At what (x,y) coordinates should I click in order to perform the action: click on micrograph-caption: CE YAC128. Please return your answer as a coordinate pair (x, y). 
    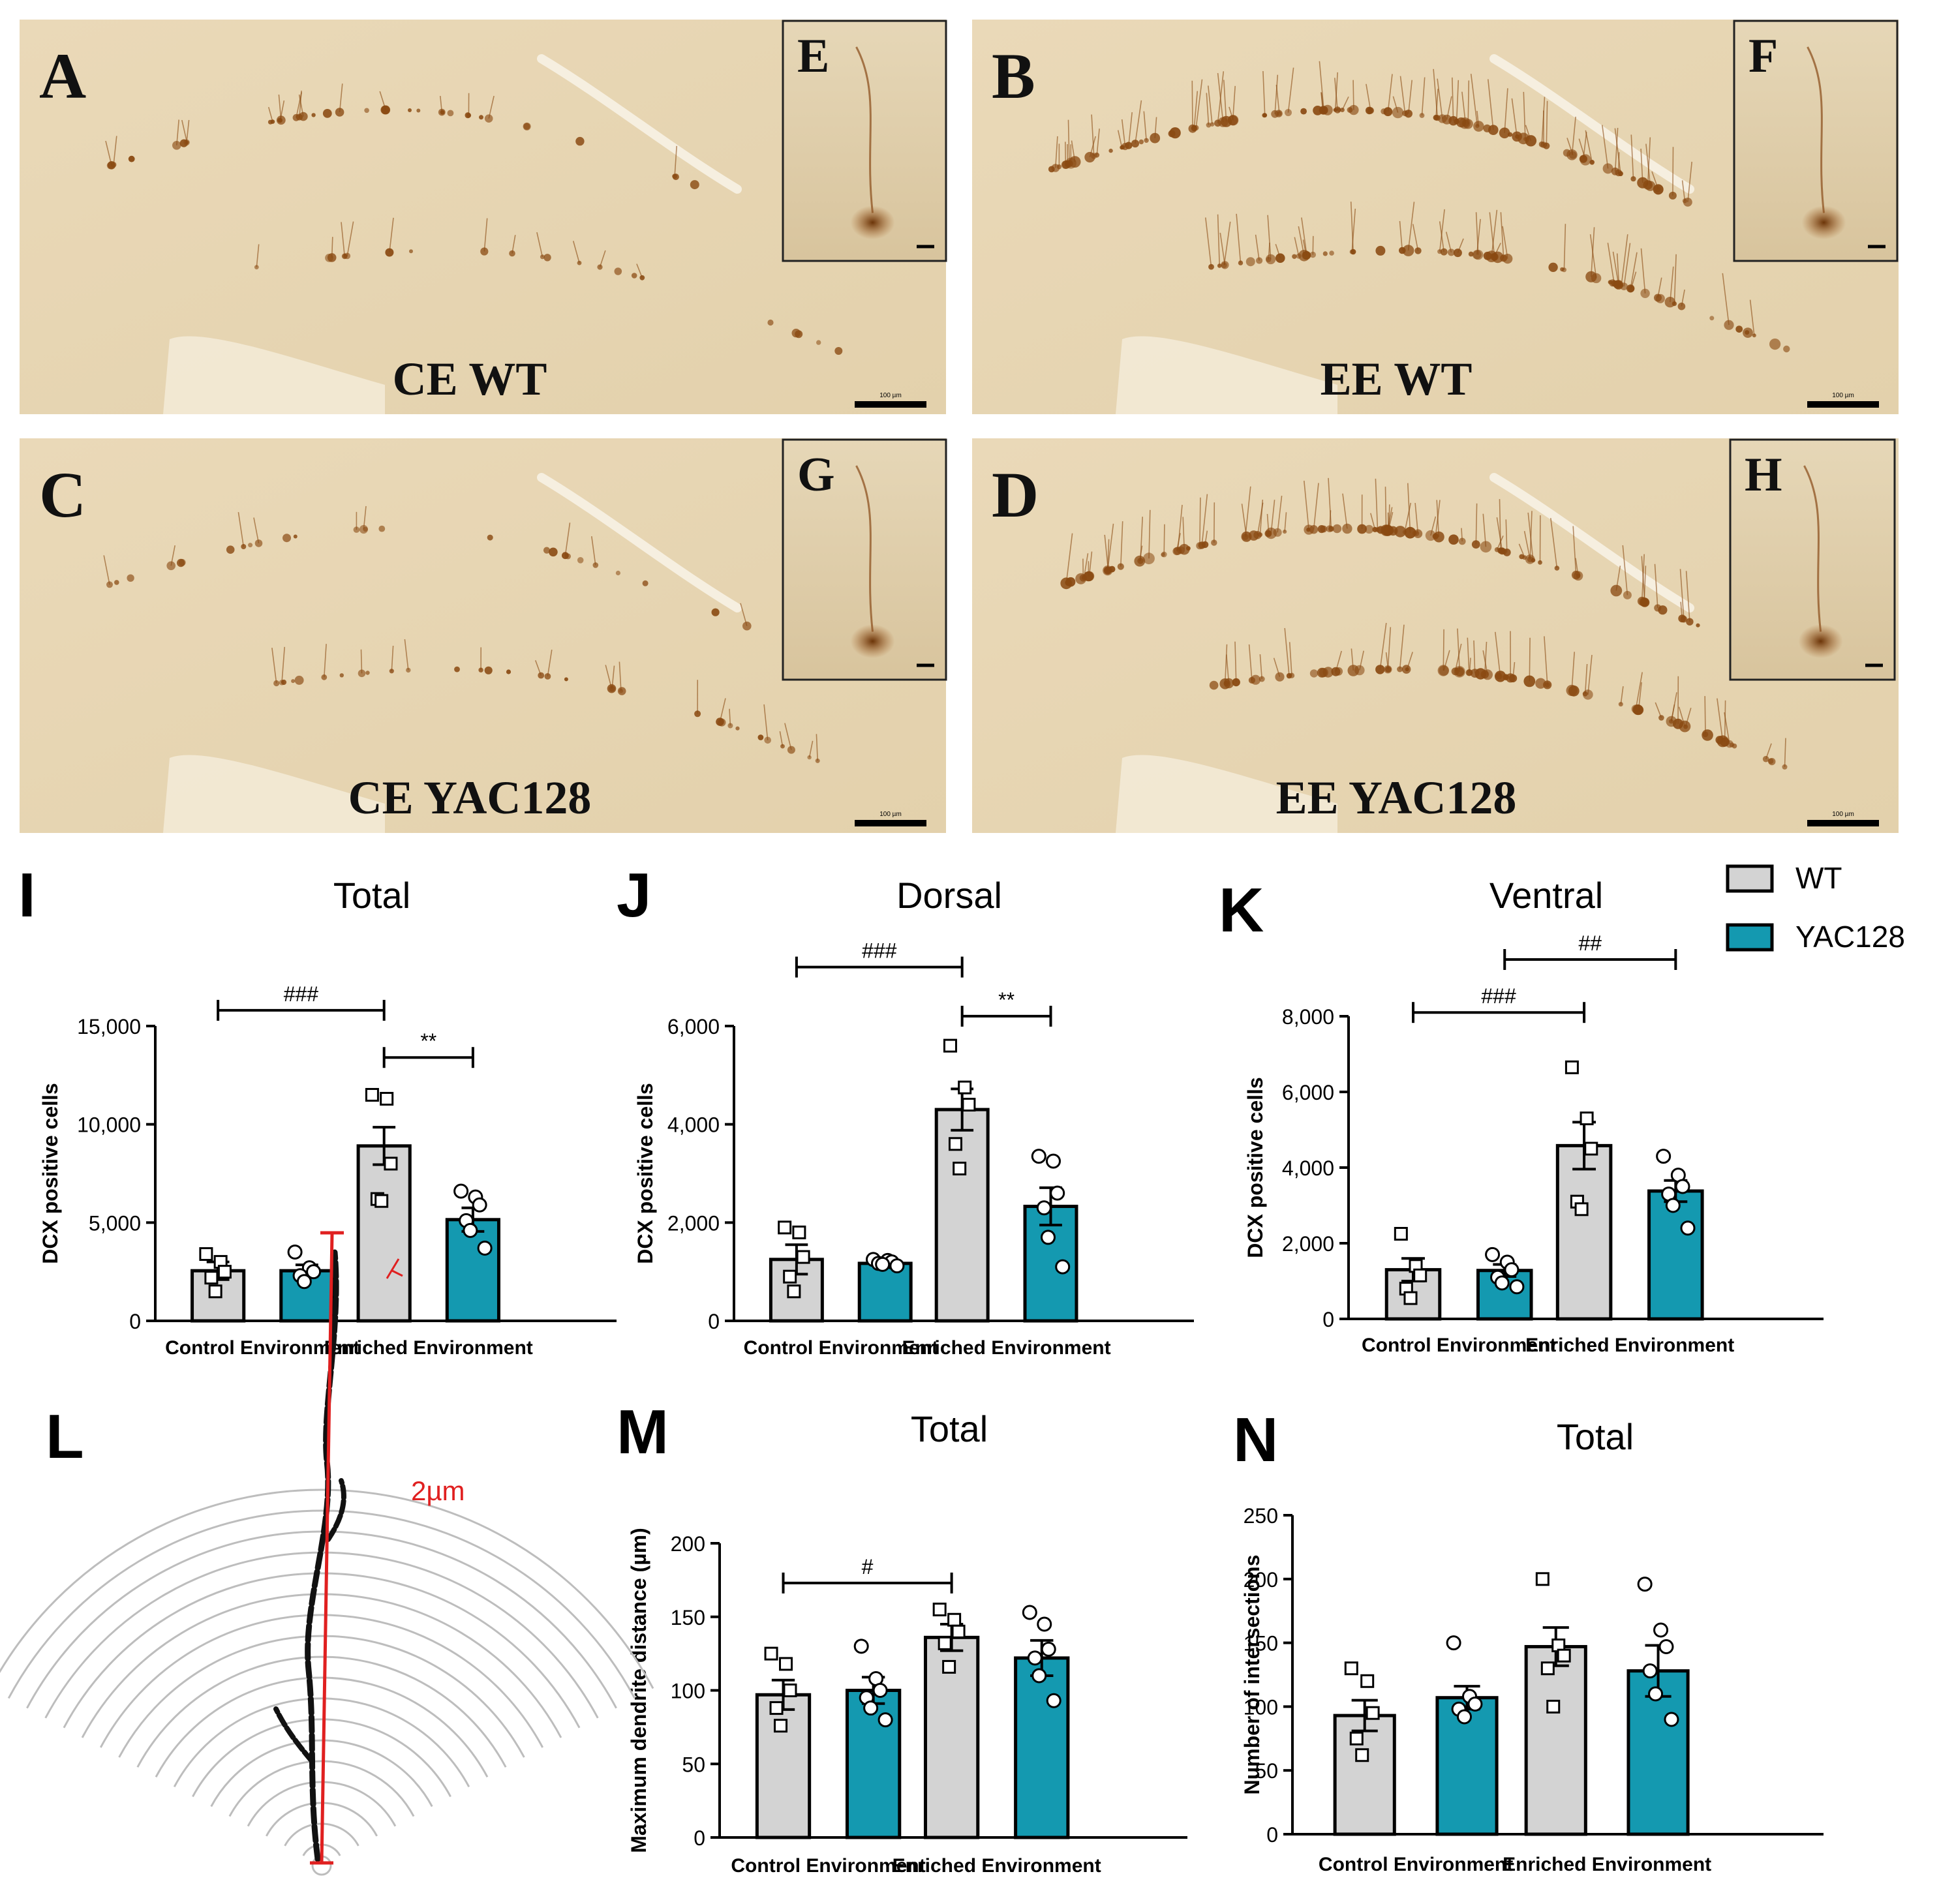
    Looking at the image, I should click on (470, 798).